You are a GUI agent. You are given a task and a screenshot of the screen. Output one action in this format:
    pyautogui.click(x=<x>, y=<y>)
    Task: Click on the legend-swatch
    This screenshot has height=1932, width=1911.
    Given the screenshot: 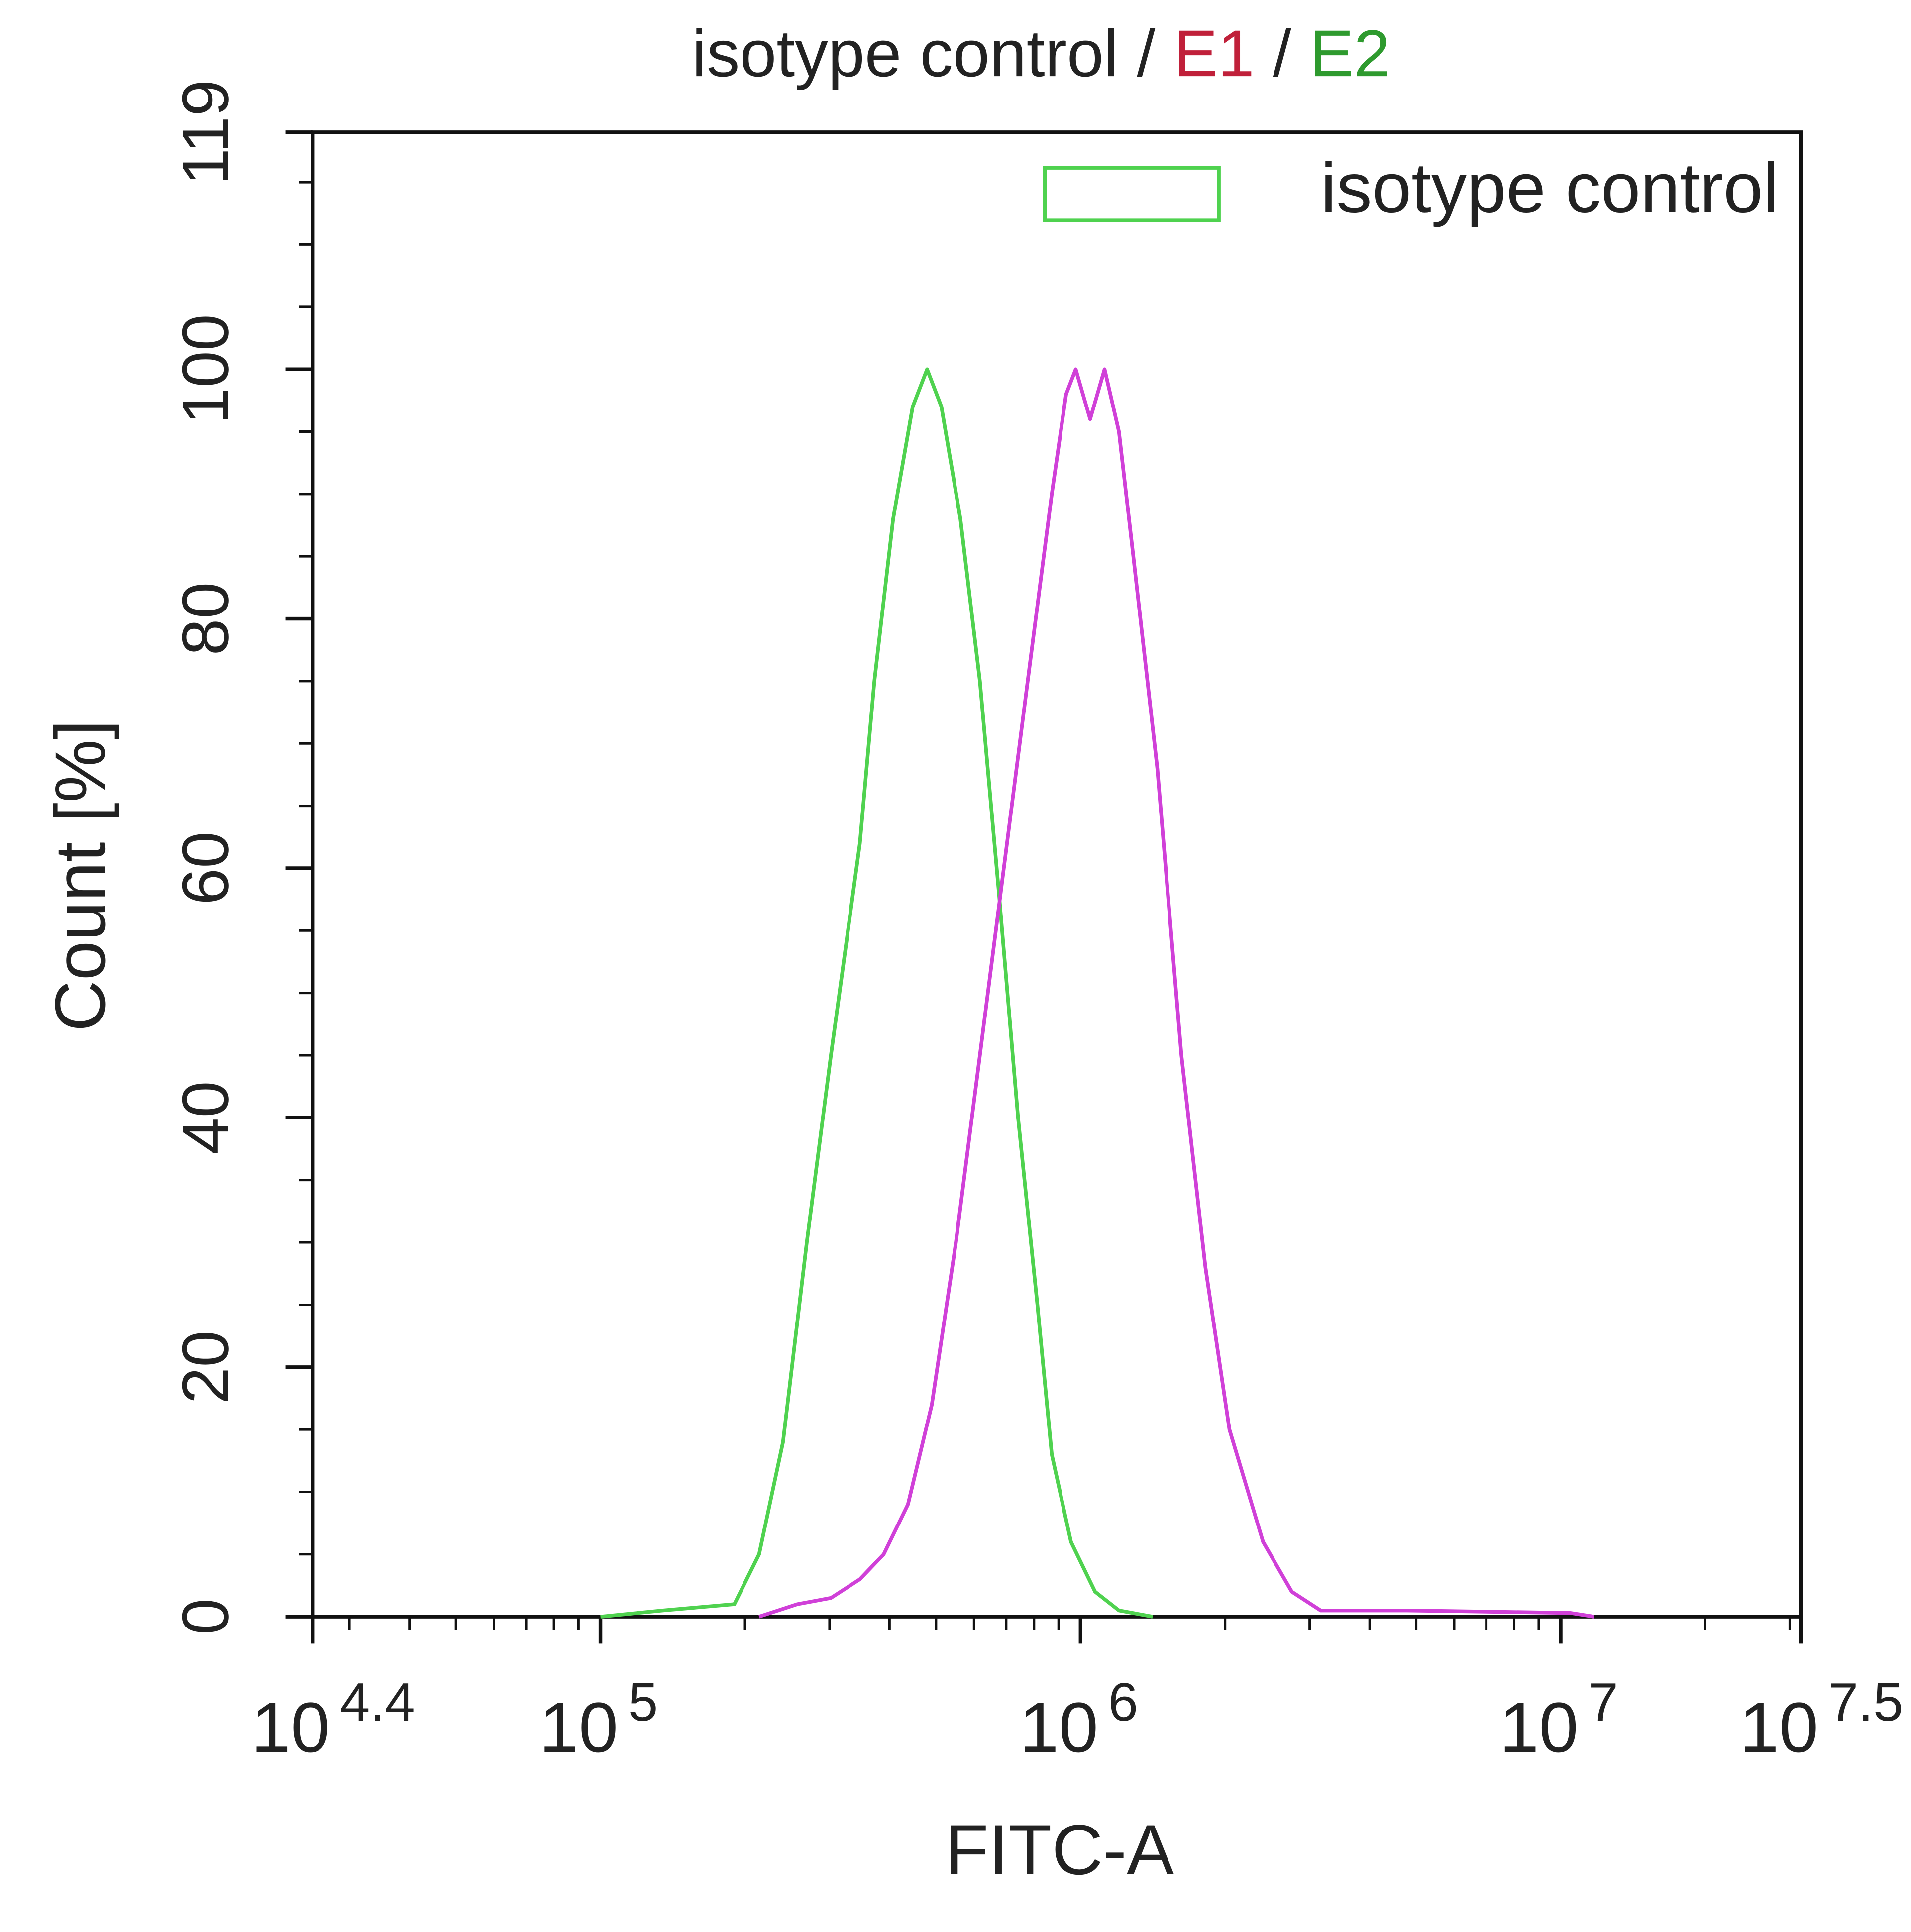 What is the action you would take?
    pyautogui.click(x=1132, y=194)
    